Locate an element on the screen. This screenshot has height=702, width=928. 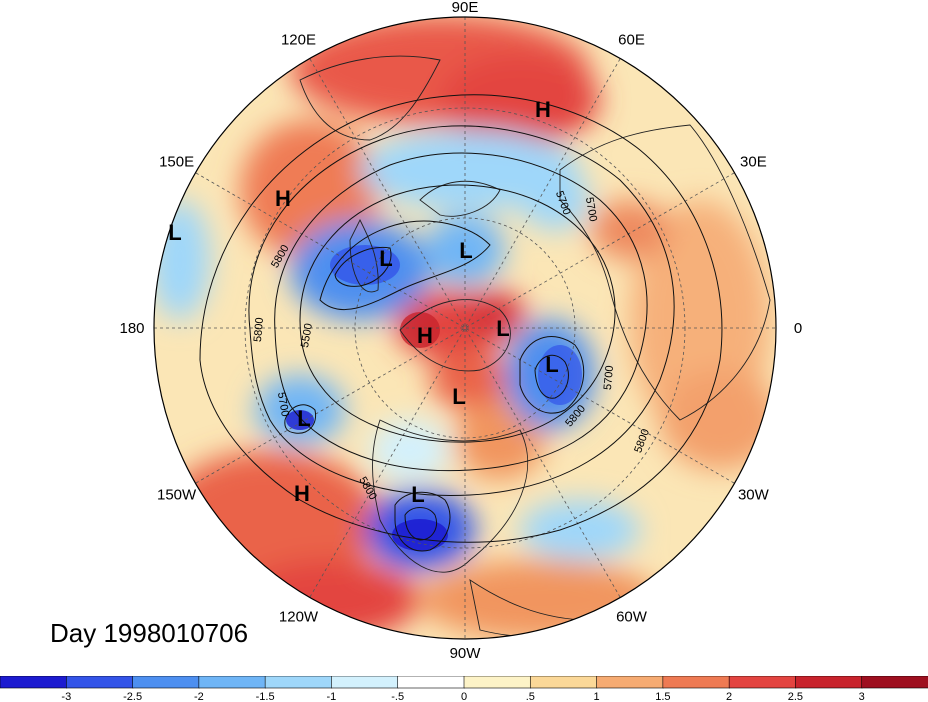
colorbar-tick-2: -2 is located at coordinates (199, 696).